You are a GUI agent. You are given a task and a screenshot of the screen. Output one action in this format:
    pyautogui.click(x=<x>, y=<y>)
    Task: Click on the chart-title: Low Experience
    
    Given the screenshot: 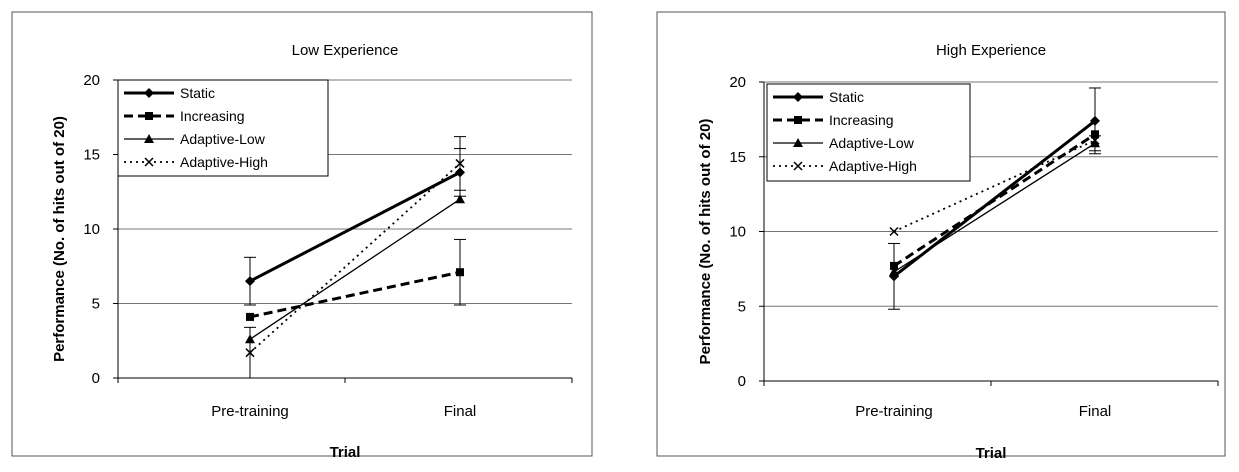 What is the action you would take?
    pyautogui.click(x=345, y=50)
    